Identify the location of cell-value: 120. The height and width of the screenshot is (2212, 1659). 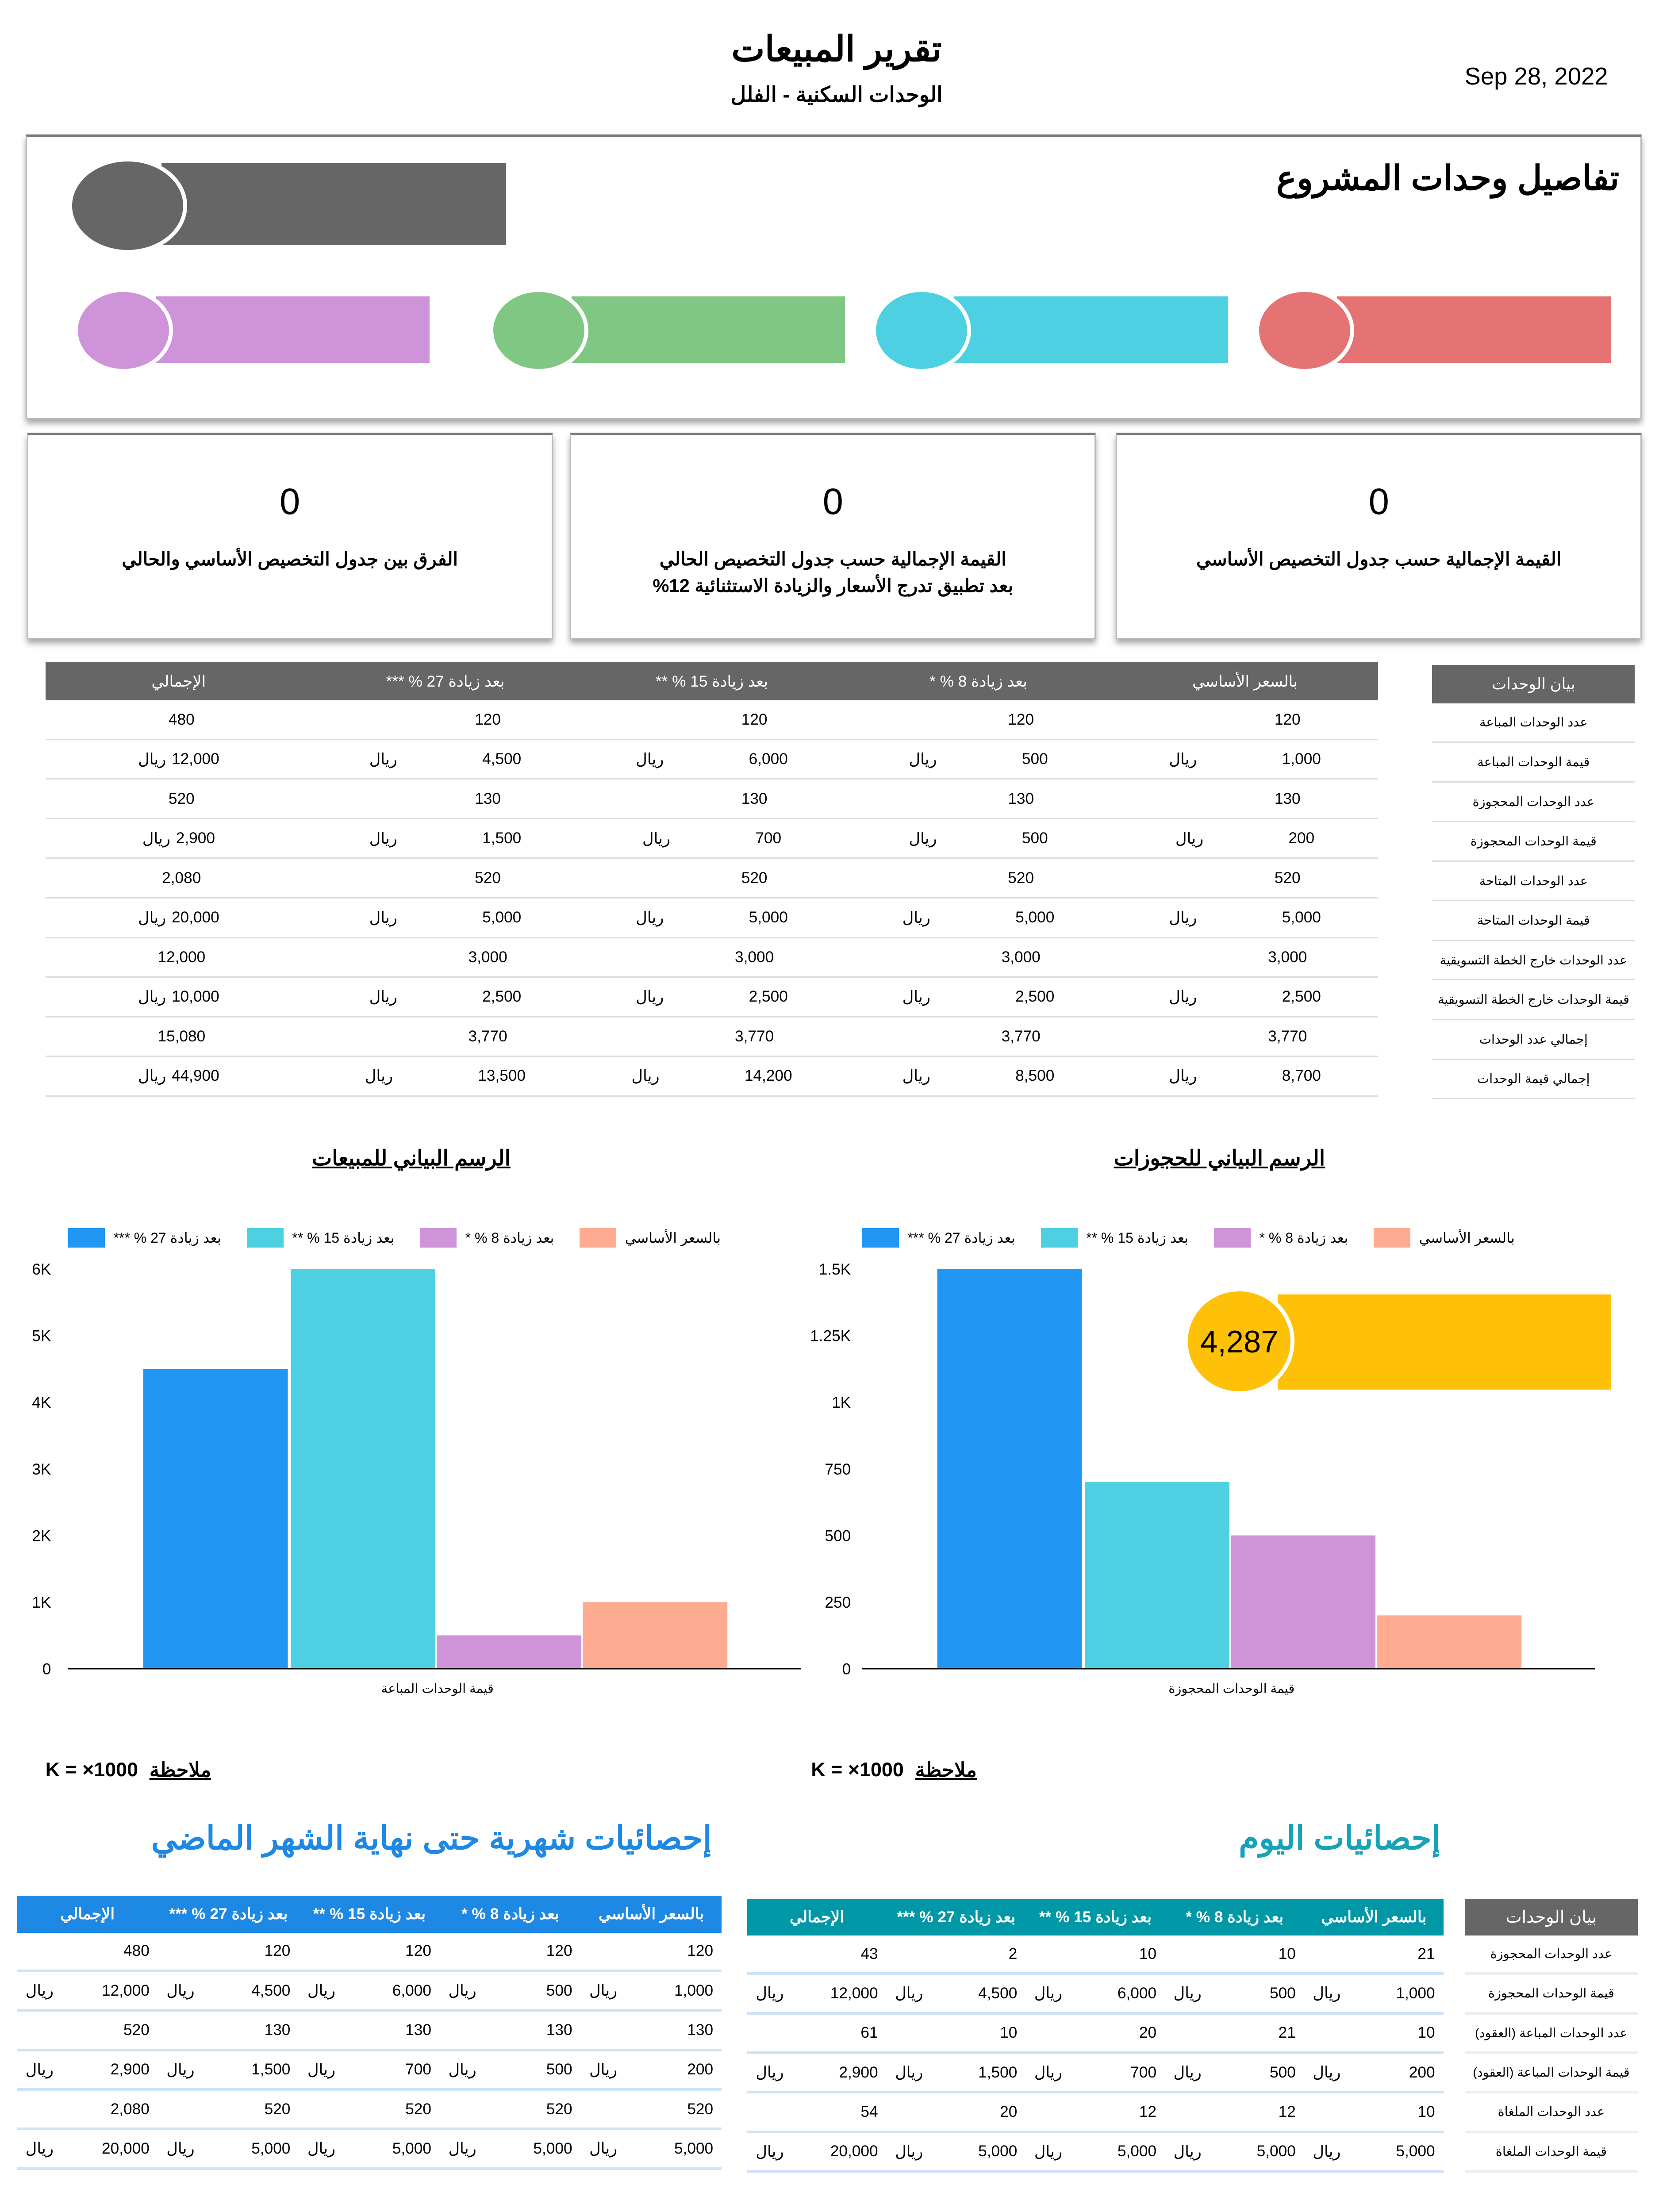
(1288, 719).